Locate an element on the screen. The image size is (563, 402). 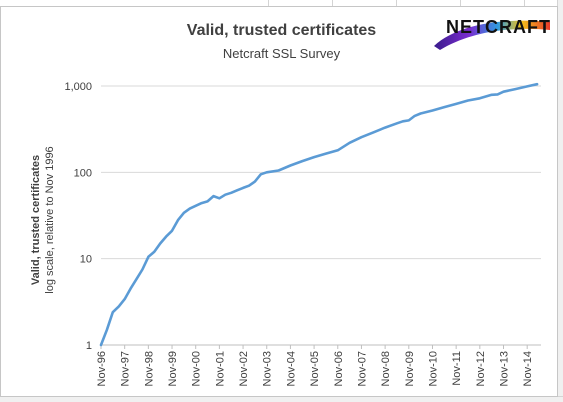
y-tick-label: 1,000 is located at coordinates (78, 87).